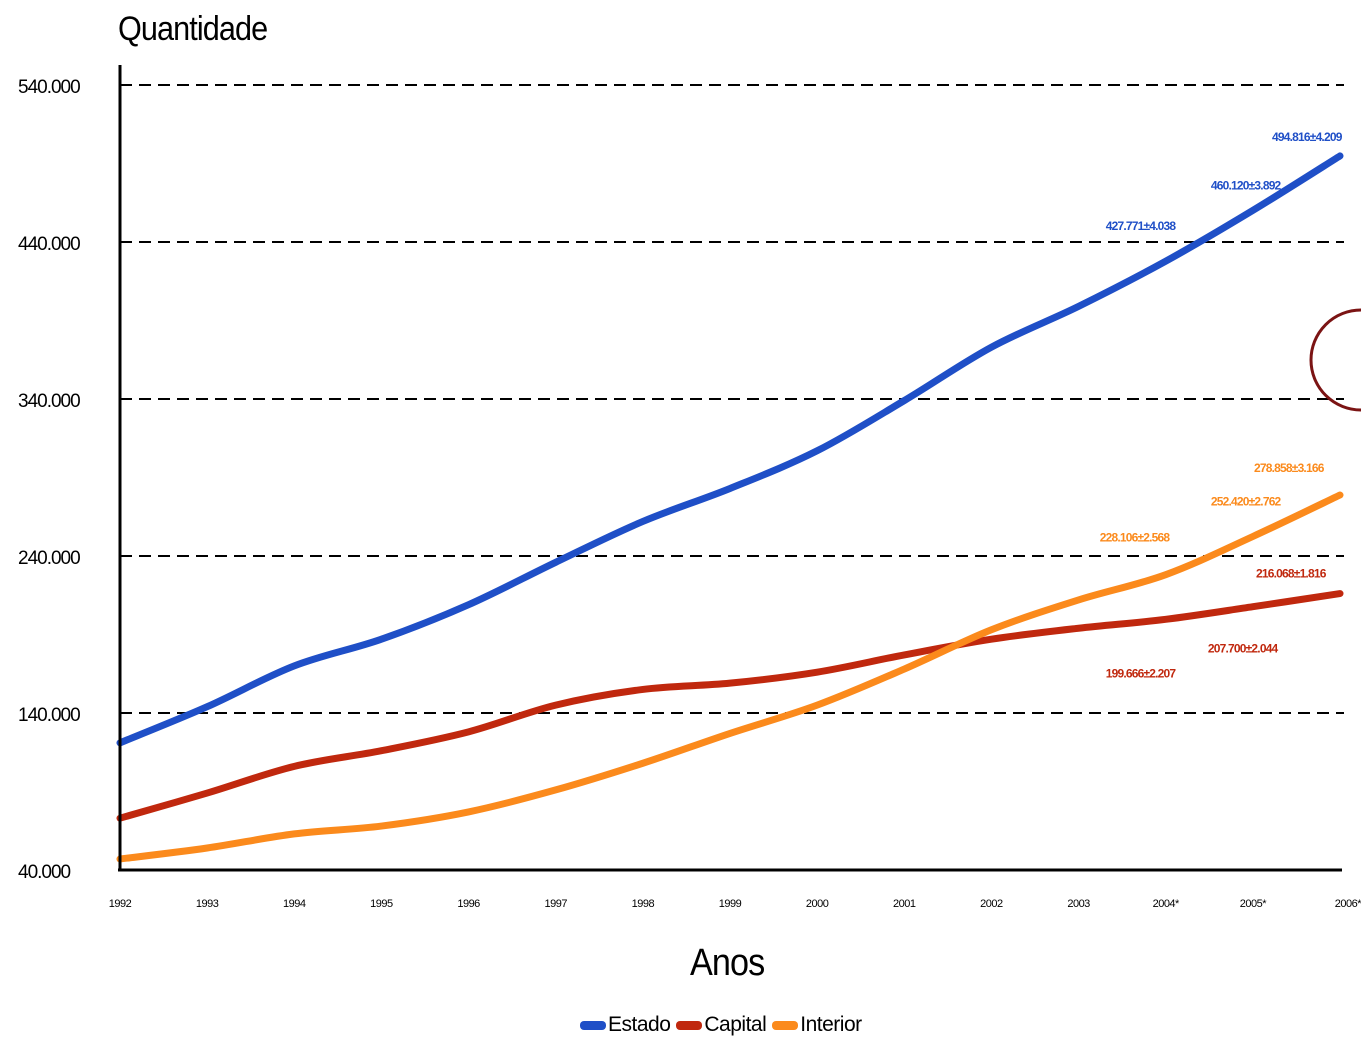  I want to click on annotation-estado-2006: 494.816±4.209, so click(1307, 137).